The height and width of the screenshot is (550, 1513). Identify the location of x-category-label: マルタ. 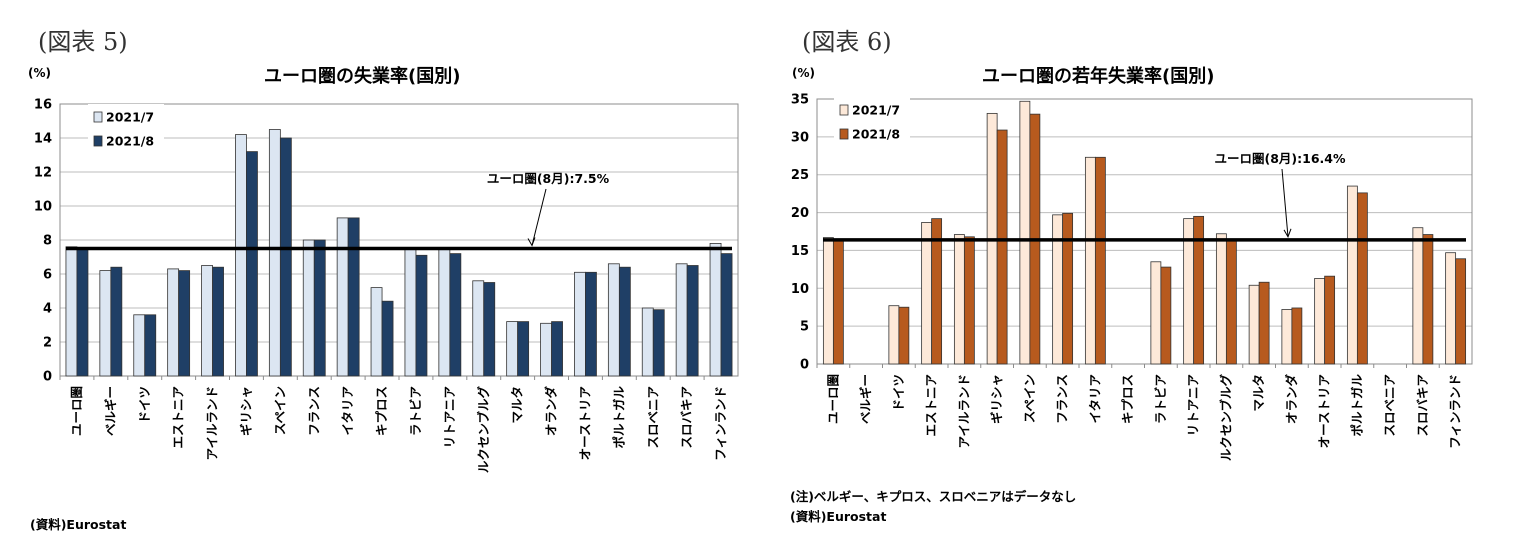
(517, 405).